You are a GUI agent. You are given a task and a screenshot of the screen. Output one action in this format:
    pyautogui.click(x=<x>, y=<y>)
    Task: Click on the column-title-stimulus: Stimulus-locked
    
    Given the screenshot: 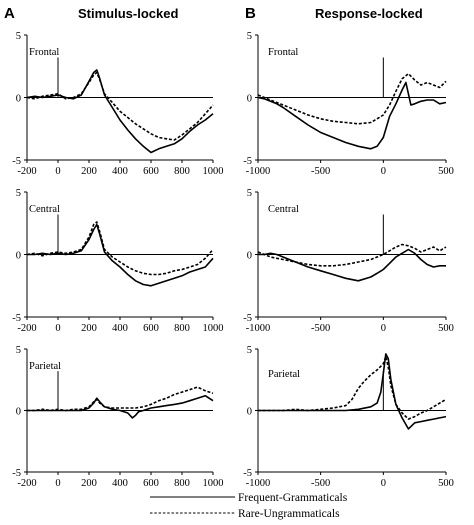 What is the action you would take?
    pyautogui.click(x=128, y=13)
    